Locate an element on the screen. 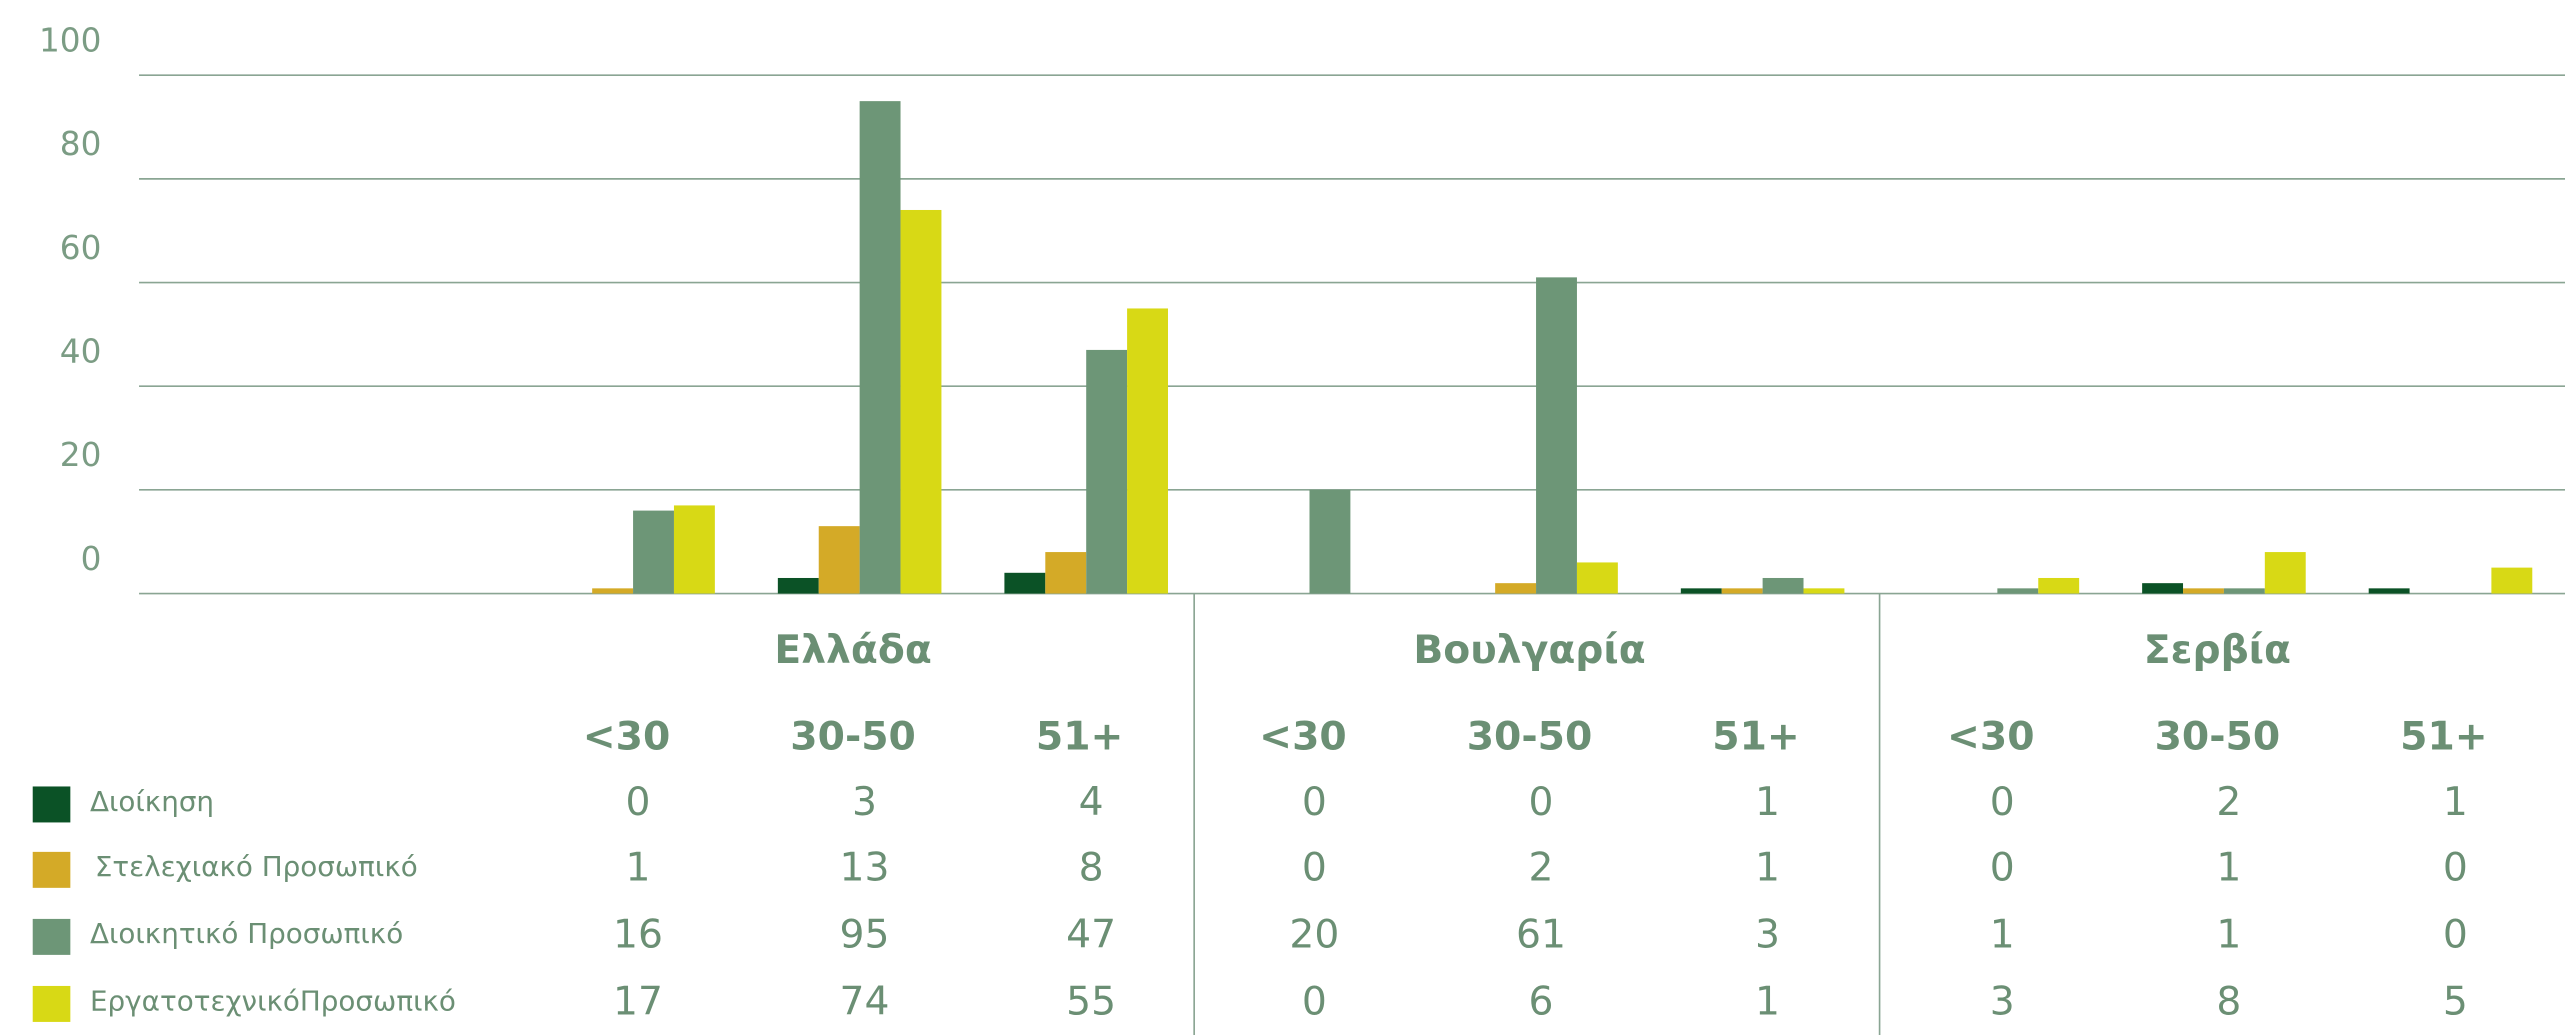  table-value: 55 is located at coordinates (1091, 1001).